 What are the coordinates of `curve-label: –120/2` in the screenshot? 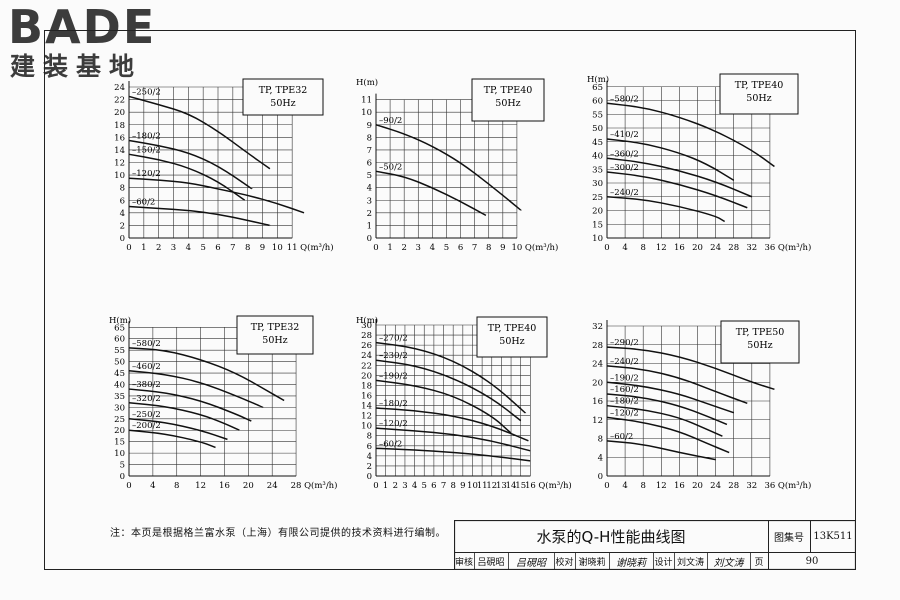 It's located at (393, 424).